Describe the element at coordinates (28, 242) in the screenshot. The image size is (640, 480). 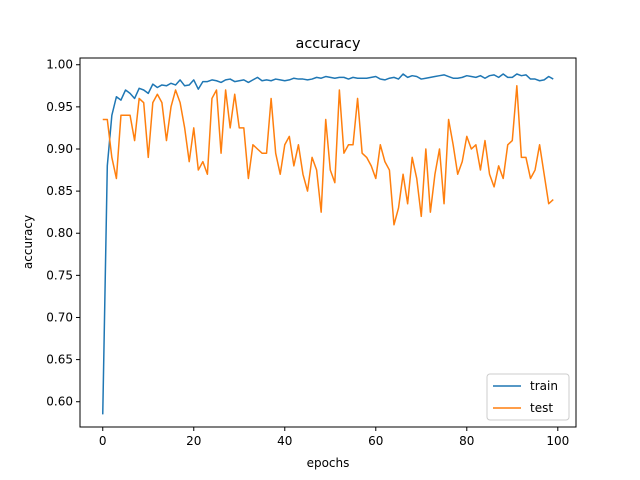
I see `y-axis-label: accuracy` at that location.